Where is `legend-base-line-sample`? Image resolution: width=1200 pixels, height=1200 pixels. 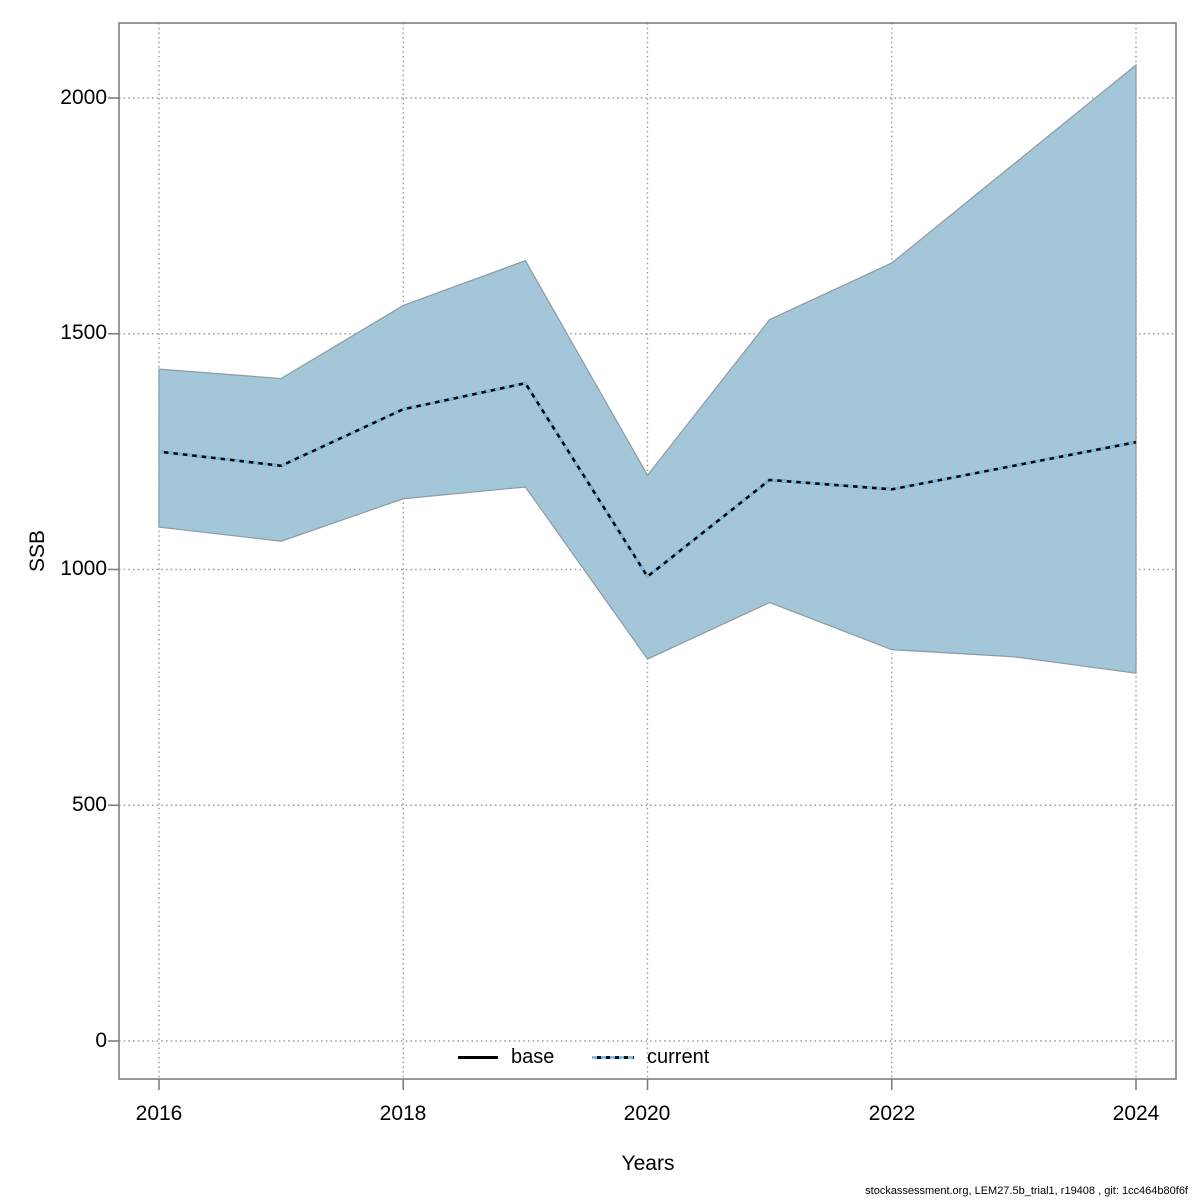 legend-base-line-sample is located at coordinates (478, 1057).